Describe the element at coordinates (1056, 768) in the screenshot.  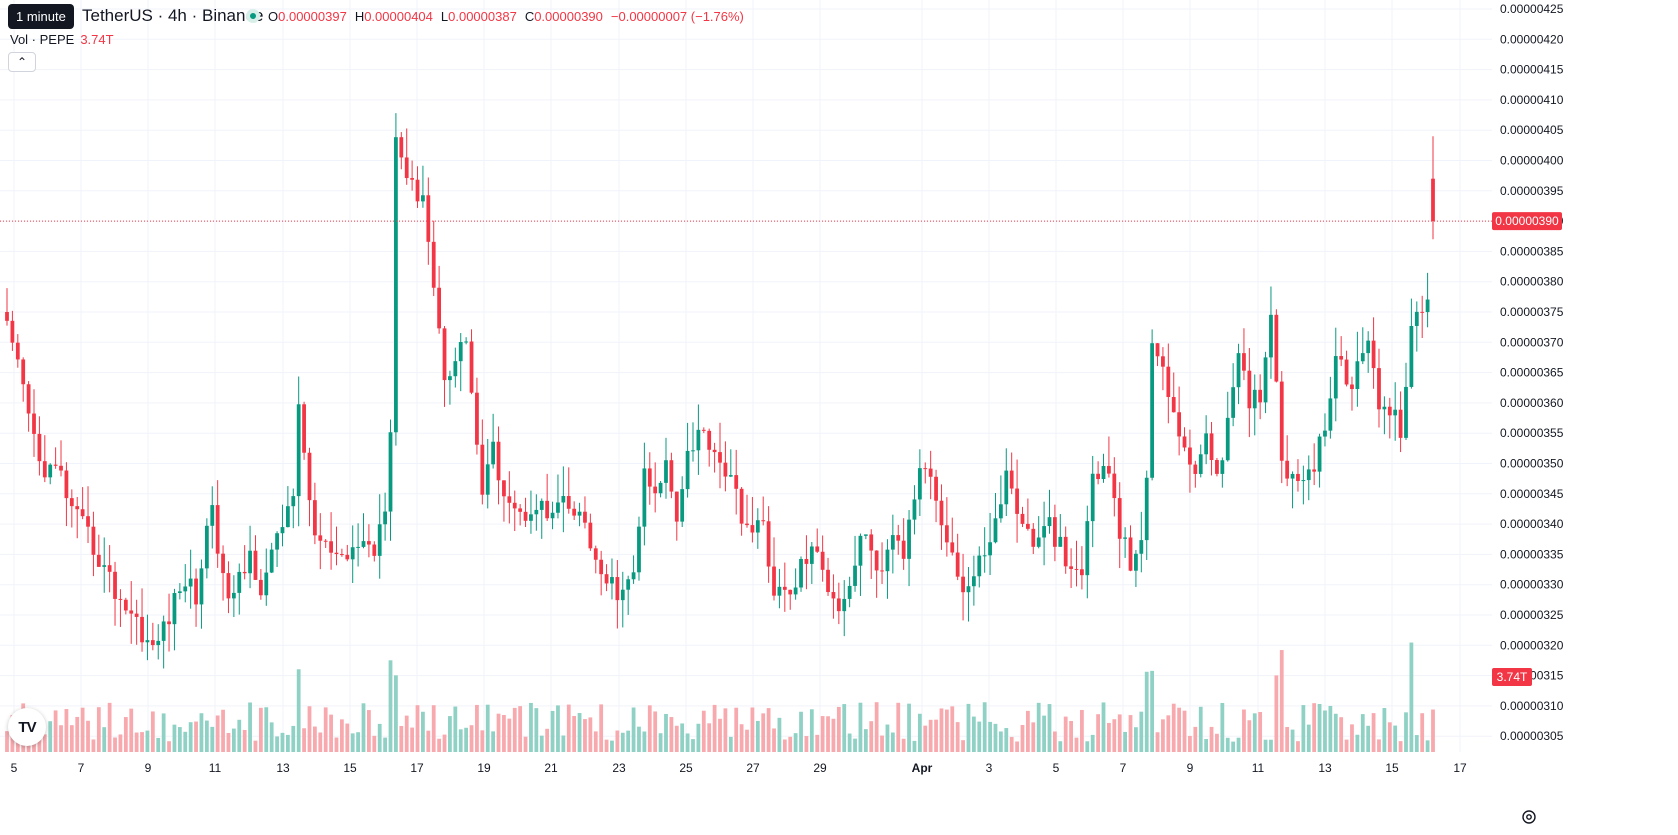
I see `time-tick-label: 5` at that location.